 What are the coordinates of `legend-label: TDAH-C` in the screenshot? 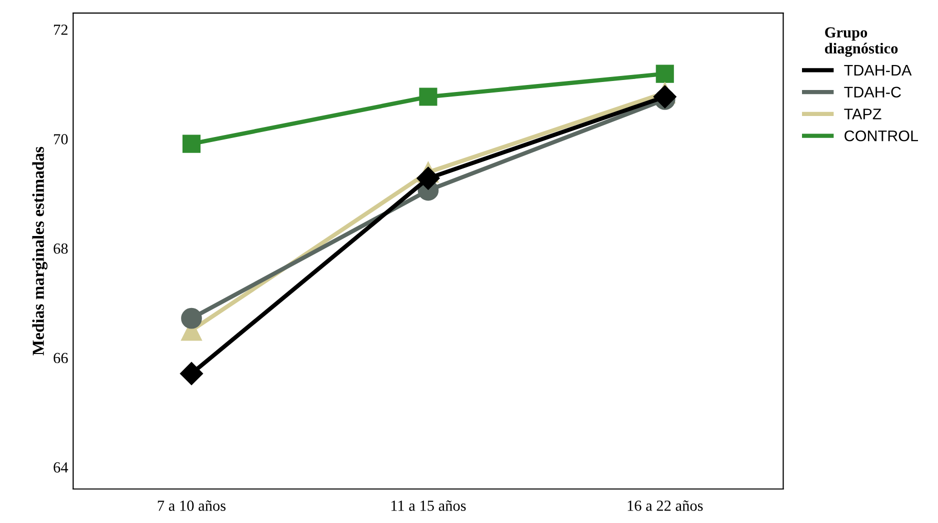 It's located at (872, 92).